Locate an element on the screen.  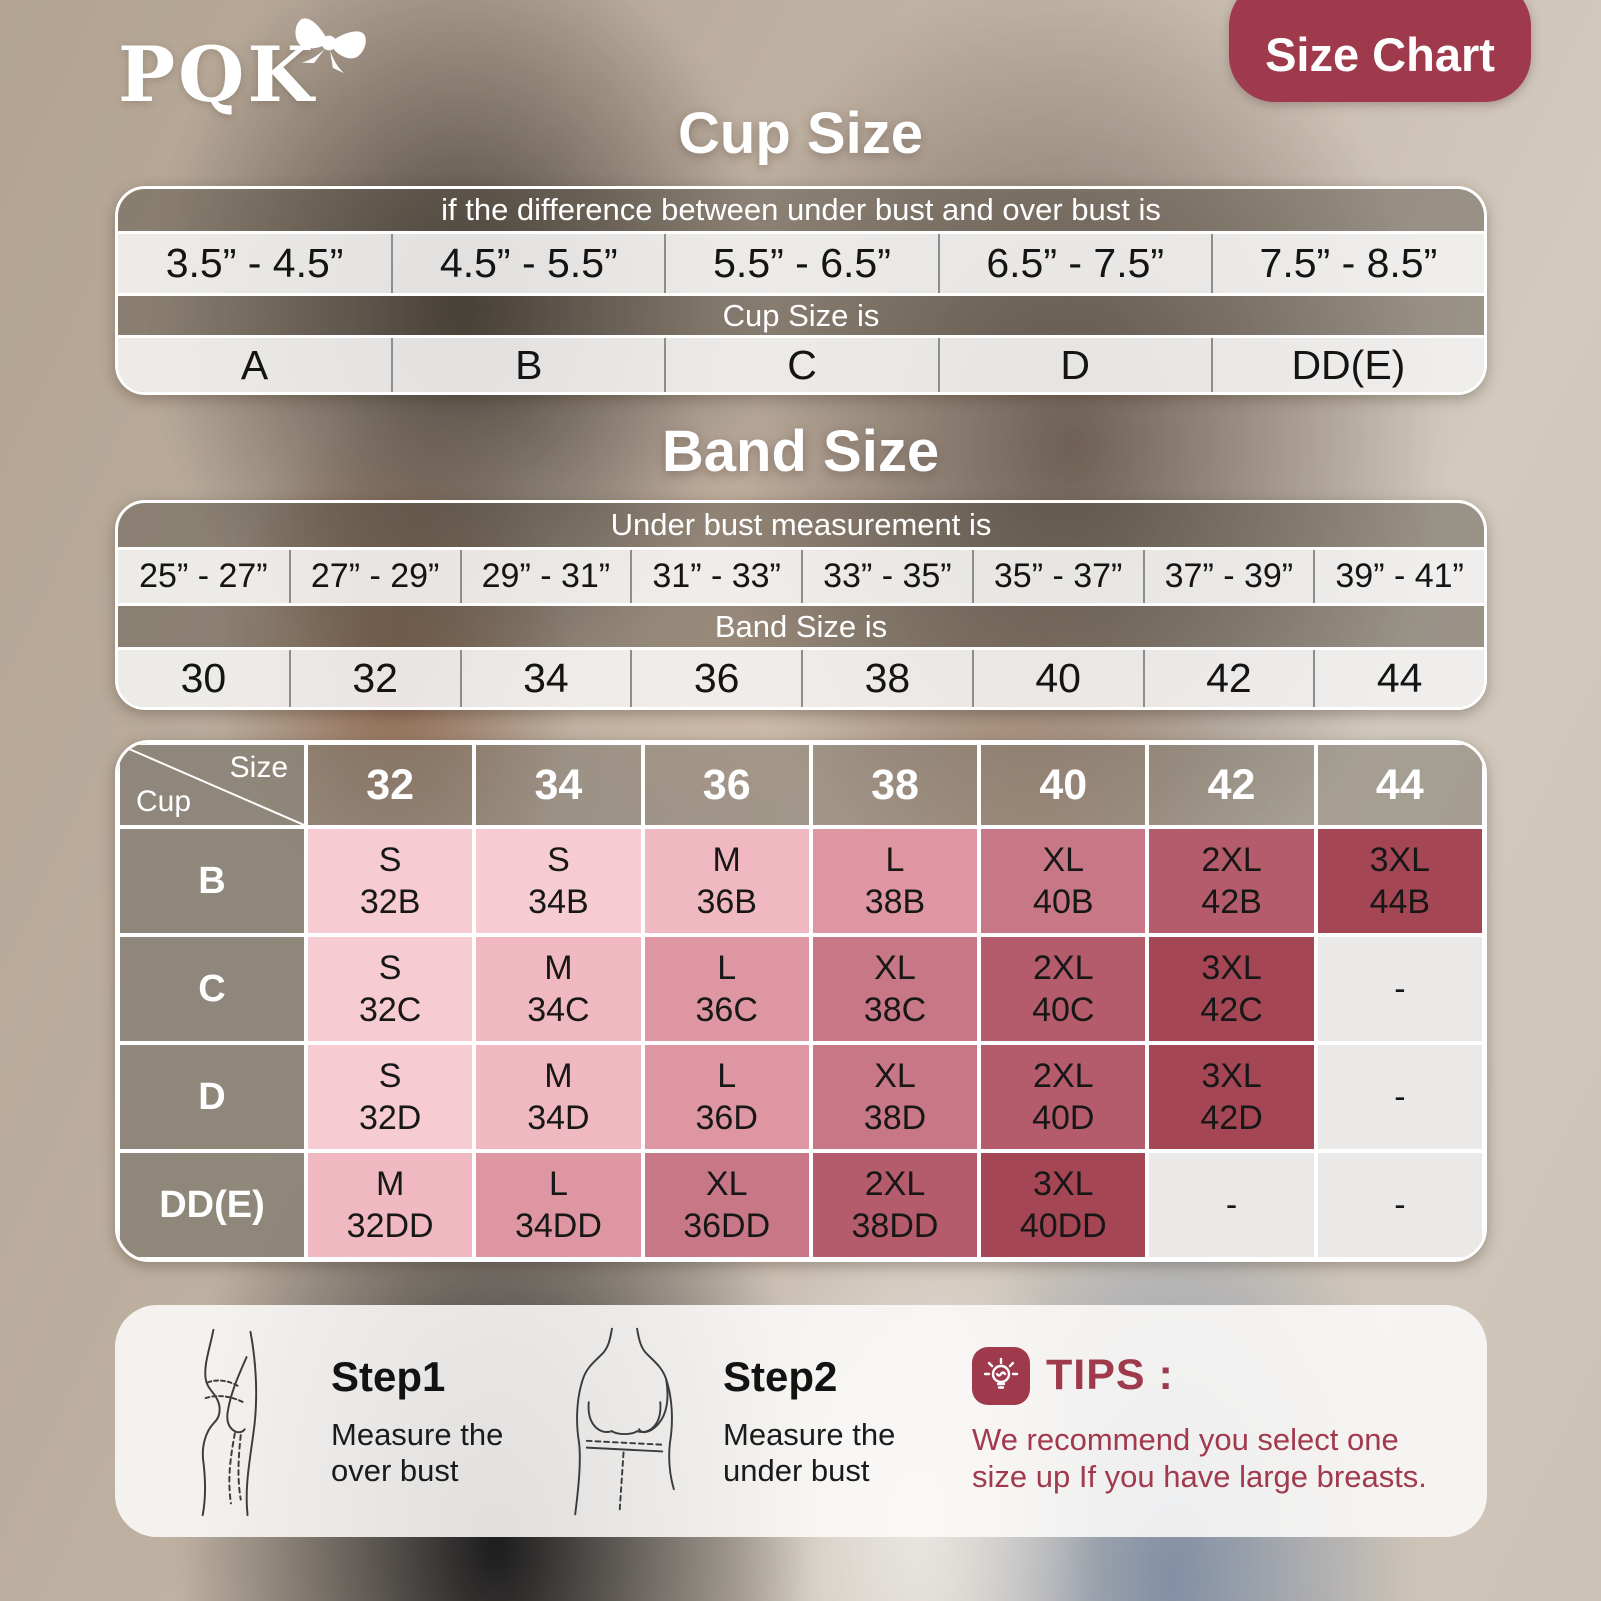
brand-logo: PQK is located at coordinates (242, 68).